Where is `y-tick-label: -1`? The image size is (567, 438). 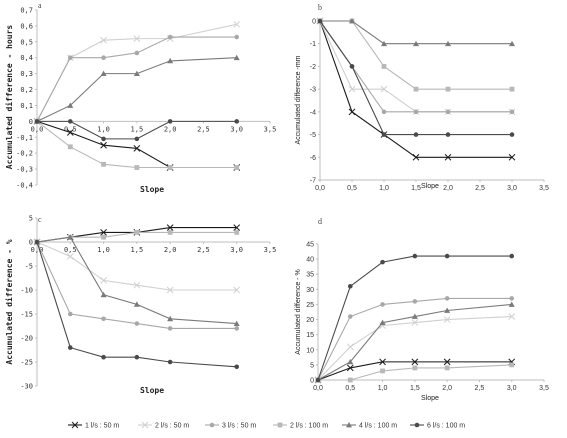 y-tick-label: -1 is located at coordinates (313, 44).